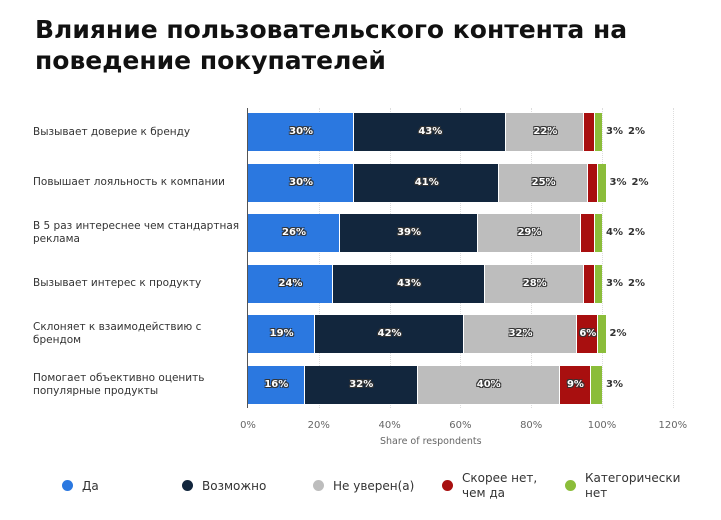  I want to click on data-label: 4%, so click(614, 233).